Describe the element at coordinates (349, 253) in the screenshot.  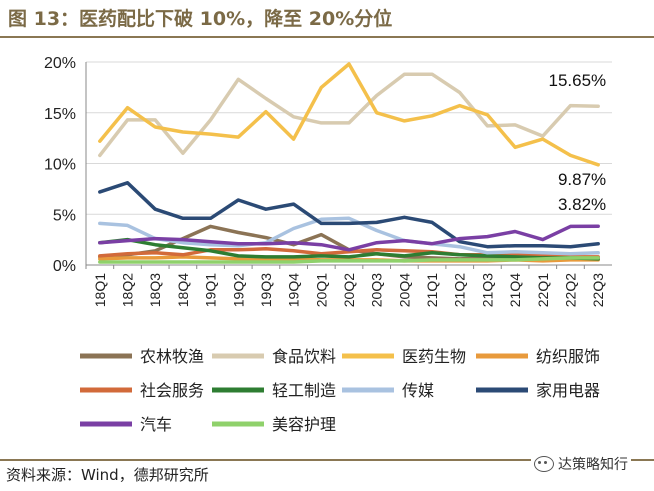
I see `series-line-社会服务` at that location.